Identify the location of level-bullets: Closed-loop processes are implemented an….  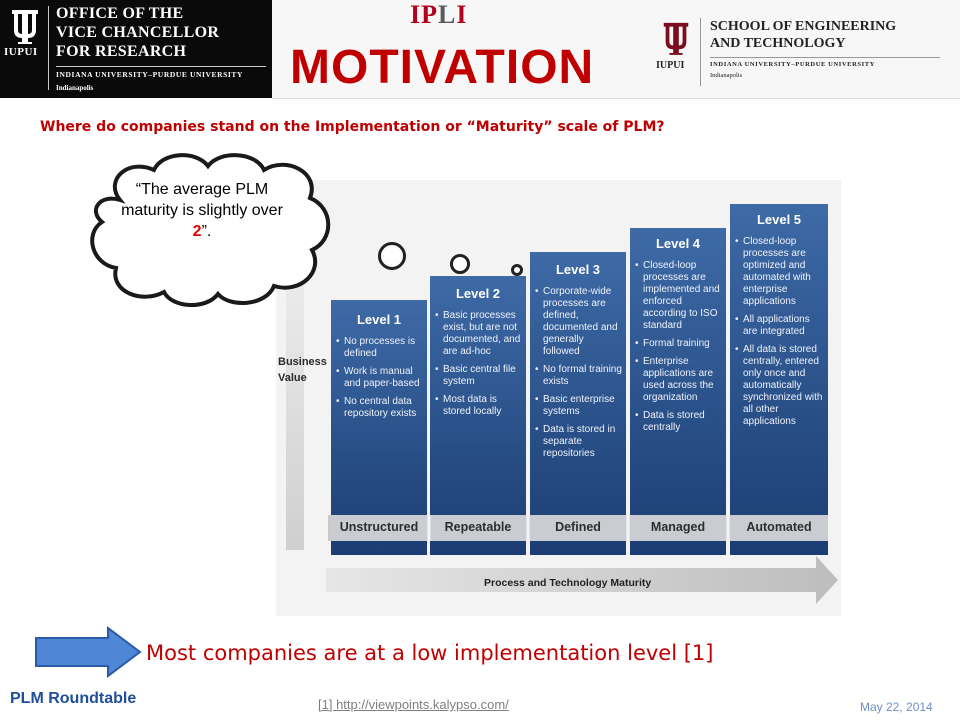
(679, 350).